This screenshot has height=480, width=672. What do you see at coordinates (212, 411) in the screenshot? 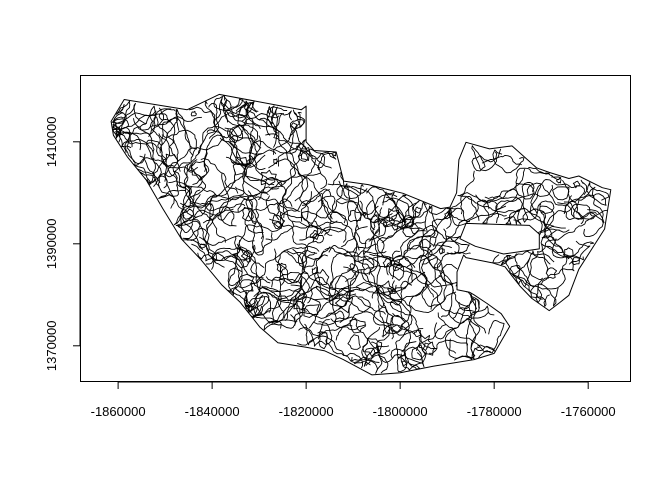
I see `x-tick-label: -1840000` at bounding box center [212, 411].